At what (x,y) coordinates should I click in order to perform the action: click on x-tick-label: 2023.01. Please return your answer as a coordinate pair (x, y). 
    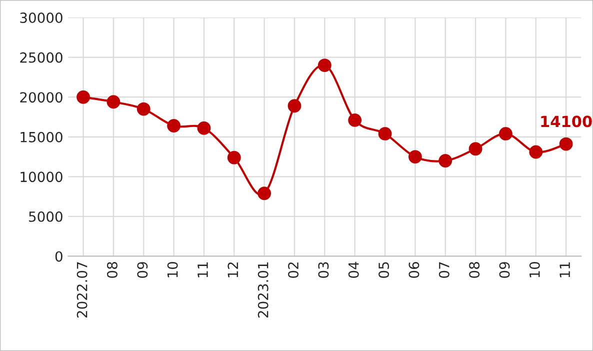
    Looking at the image, I should click on (263, 290).